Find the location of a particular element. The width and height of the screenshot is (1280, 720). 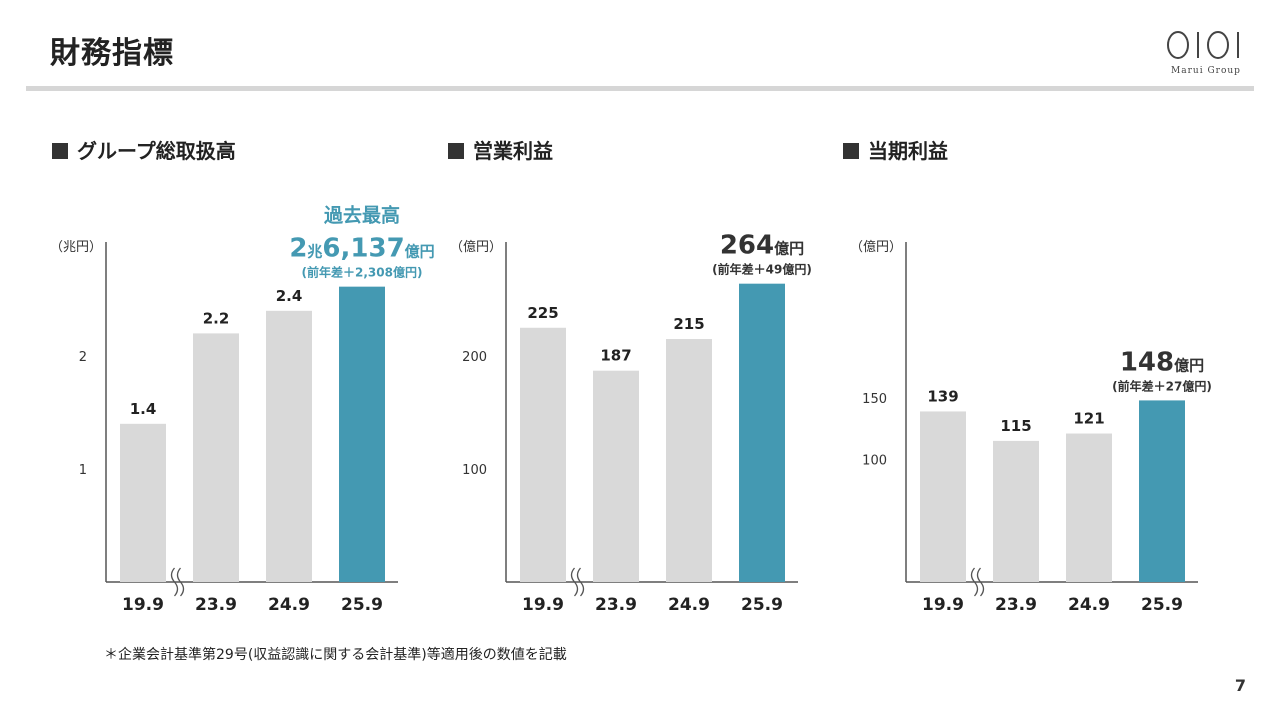

data-label: 187 is located at coordinates (615, 356).